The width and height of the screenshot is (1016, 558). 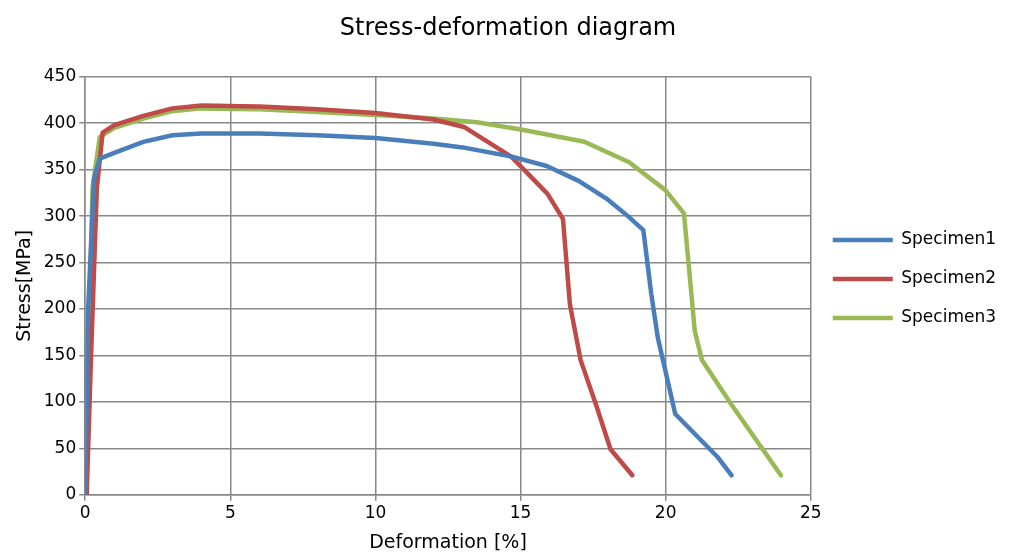 What do you see at coordinates (949, 316) in the screenshot?
I see `legend-label: Specimen3` at bounding box center [949, 316].